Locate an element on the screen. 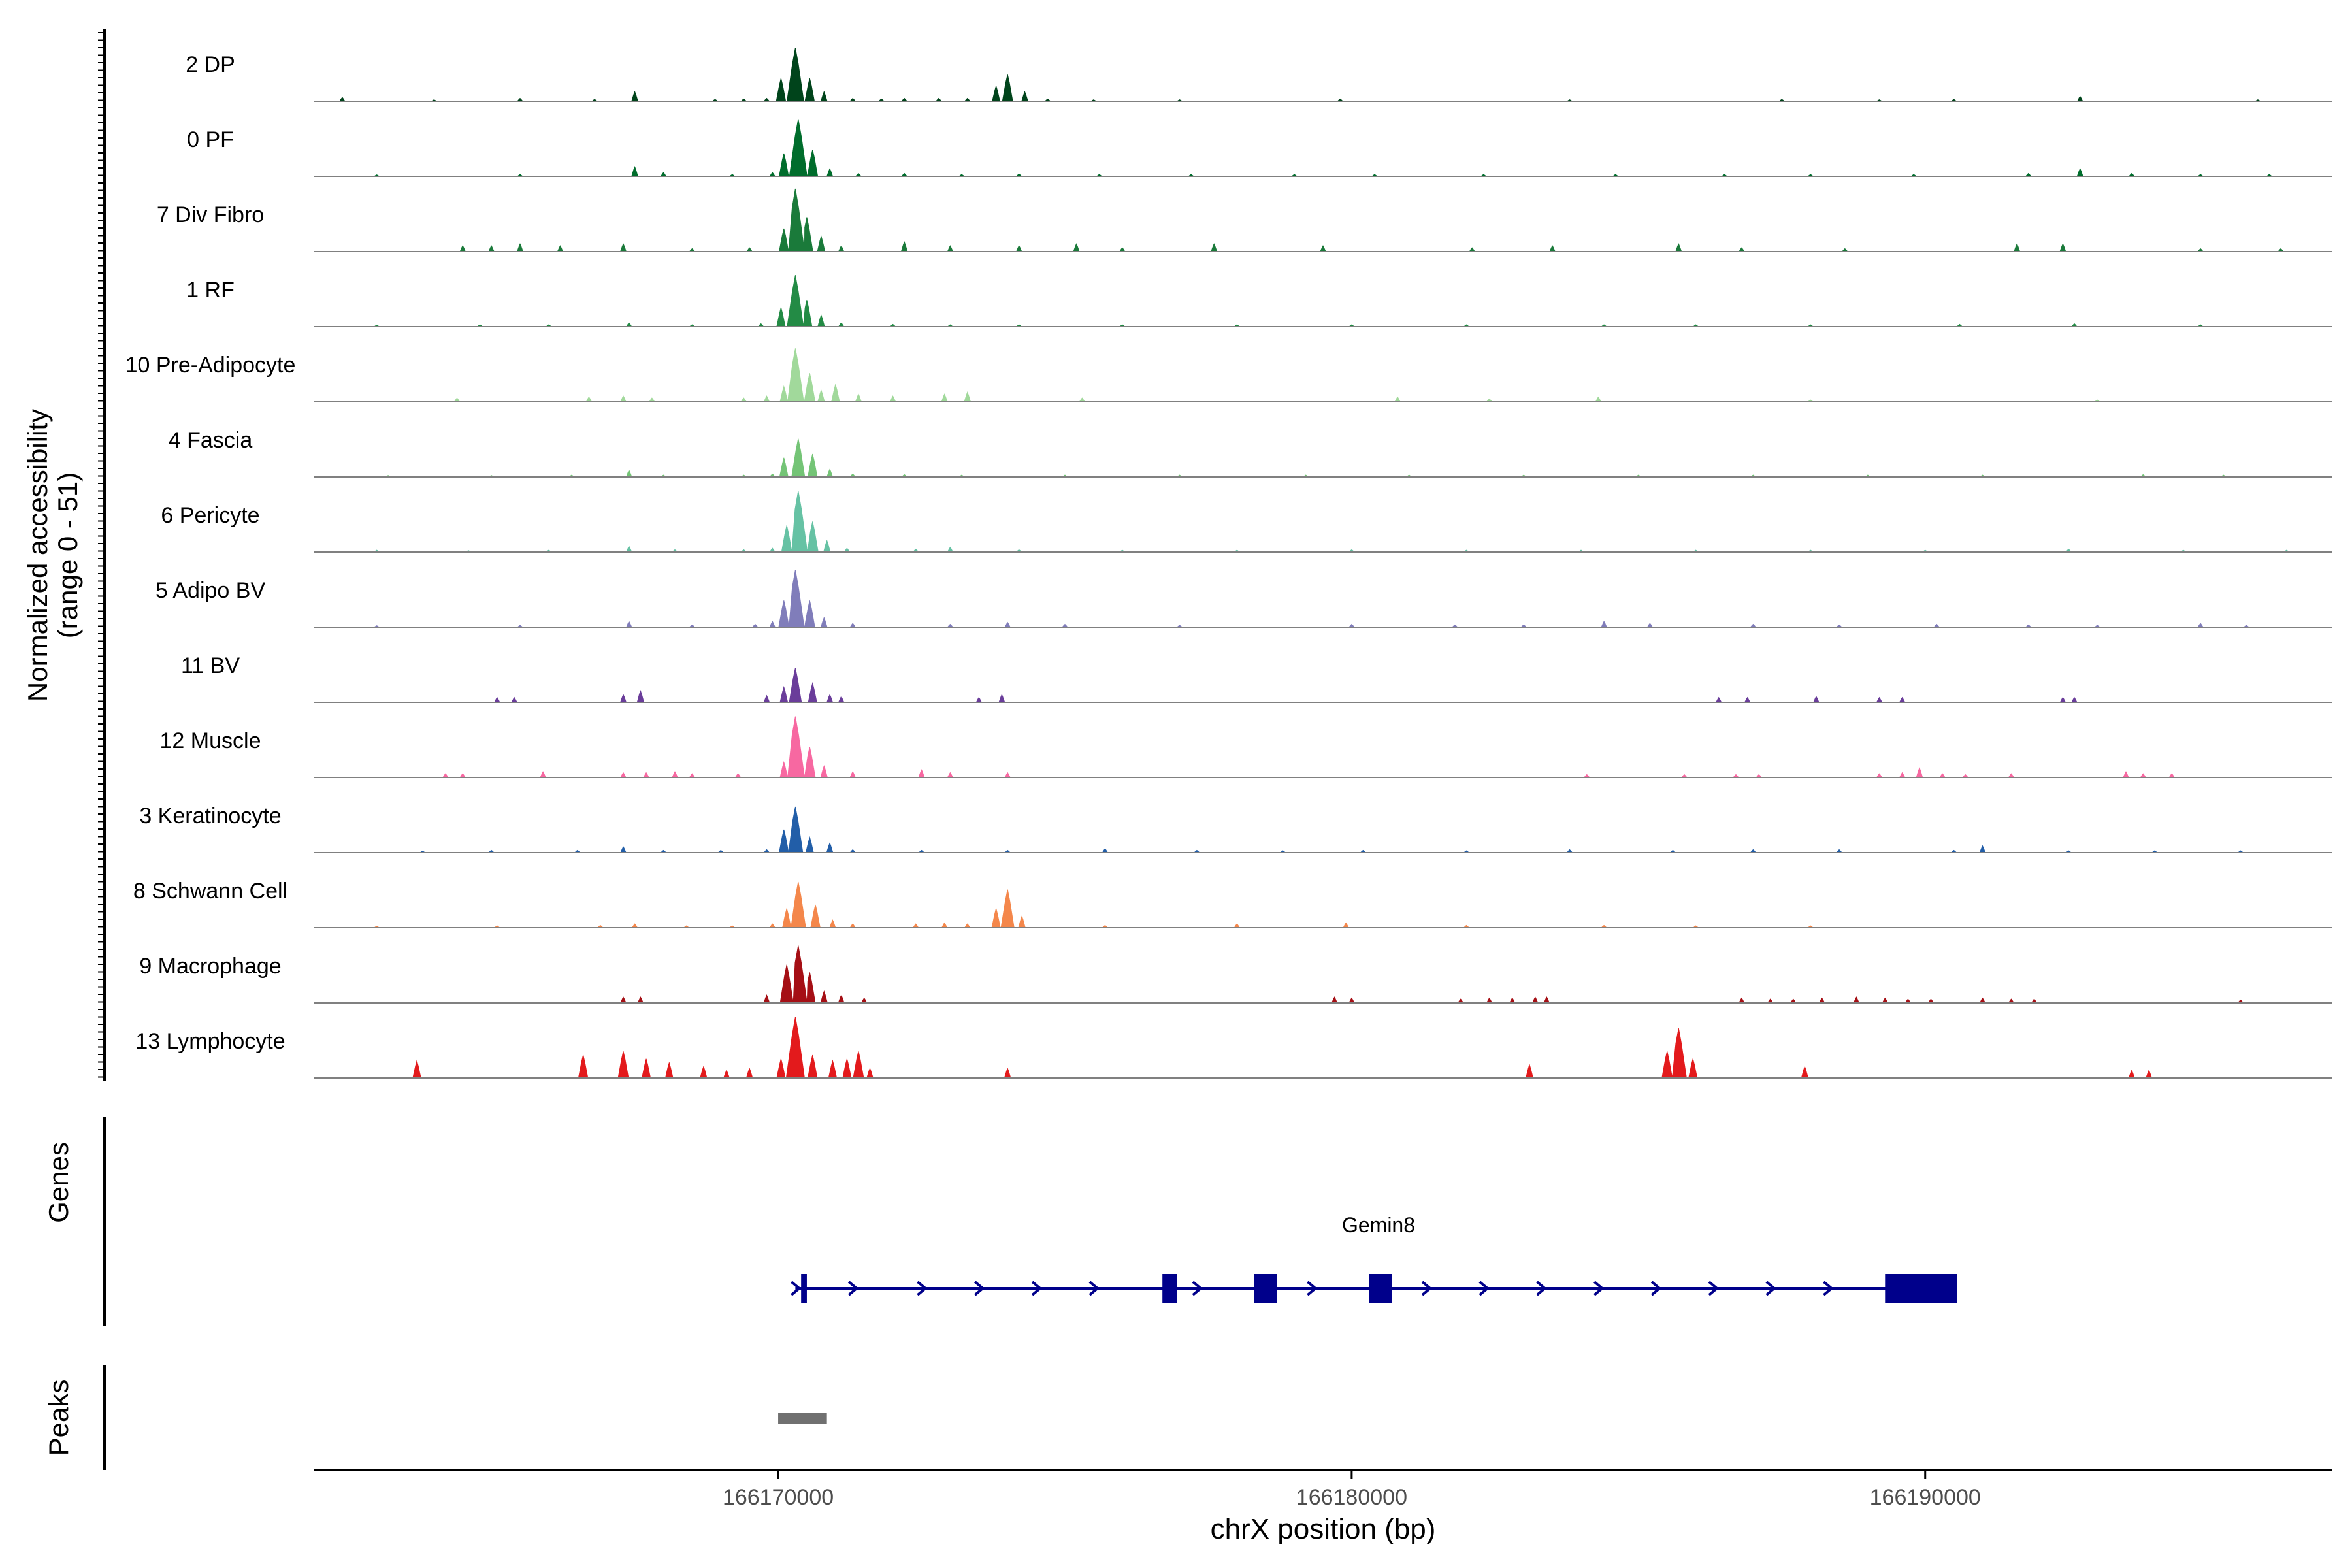 The width and height of the screenshot is (2352, 1568). track-4: 10 Pre-Adipocyte is located at coordinates (1228, 375).